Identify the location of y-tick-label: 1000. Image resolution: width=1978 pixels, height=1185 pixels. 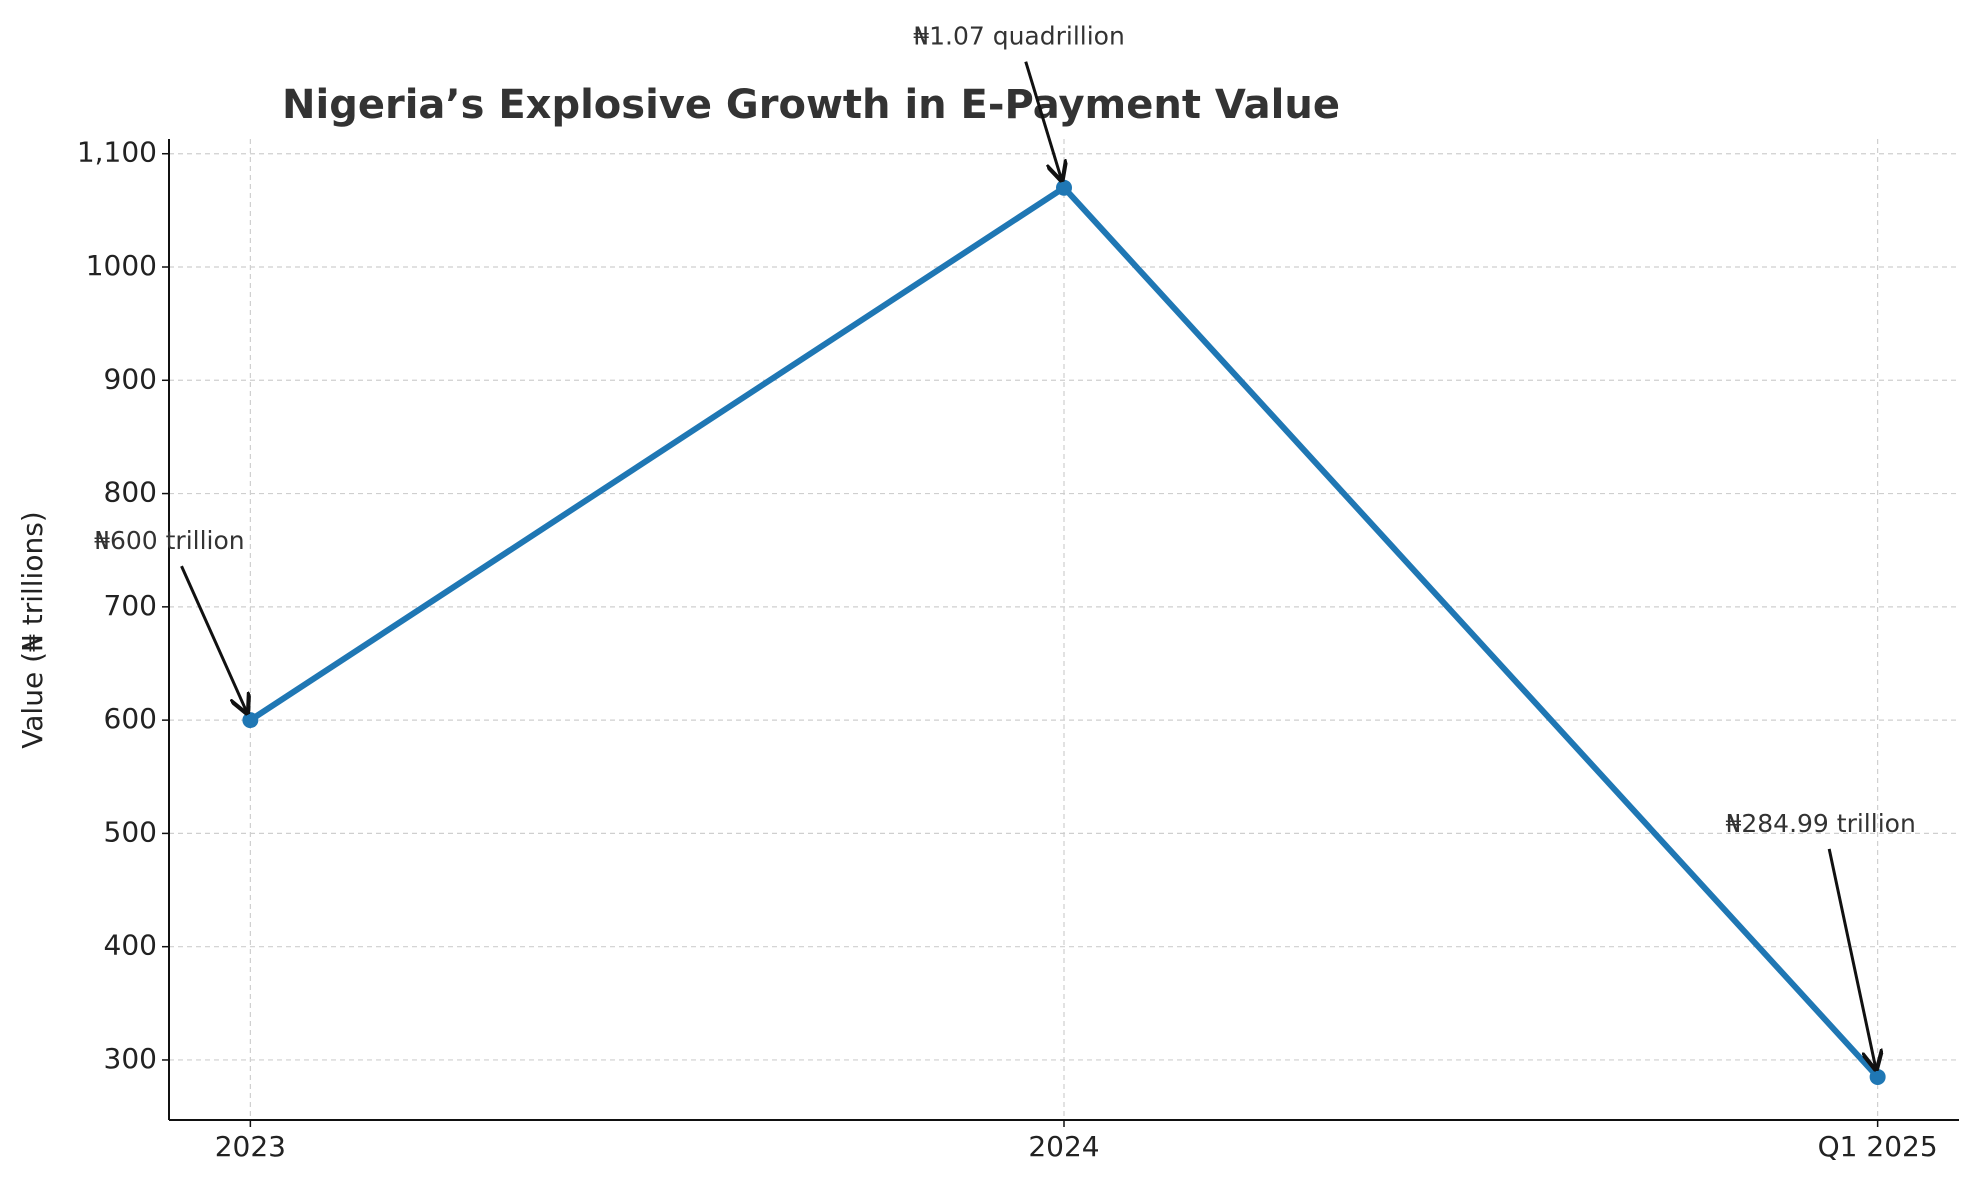
(121, 265).